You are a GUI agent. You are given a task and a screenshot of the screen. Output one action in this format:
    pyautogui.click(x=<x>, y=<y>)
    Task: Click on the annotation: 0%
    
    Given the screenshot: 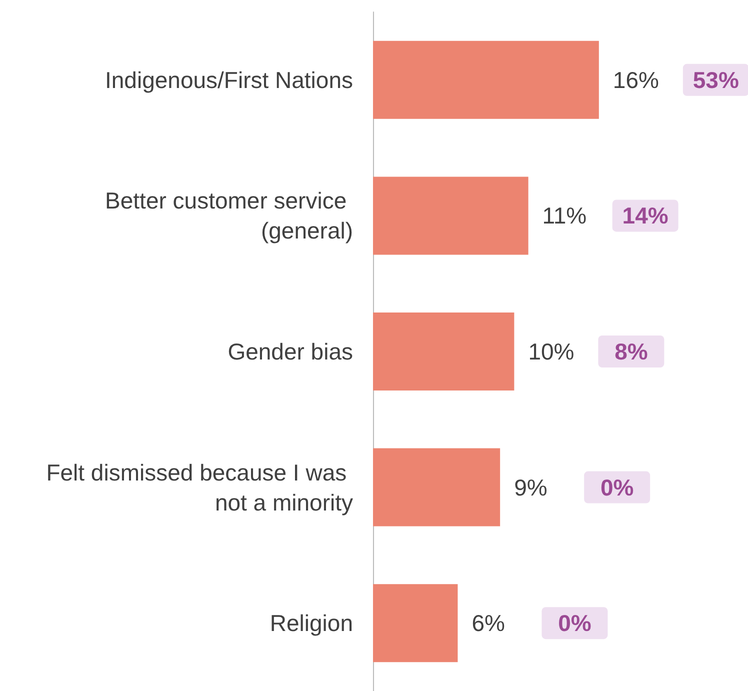 What is the action you would take?
    pyautogui.click(x=575, y=623)
    